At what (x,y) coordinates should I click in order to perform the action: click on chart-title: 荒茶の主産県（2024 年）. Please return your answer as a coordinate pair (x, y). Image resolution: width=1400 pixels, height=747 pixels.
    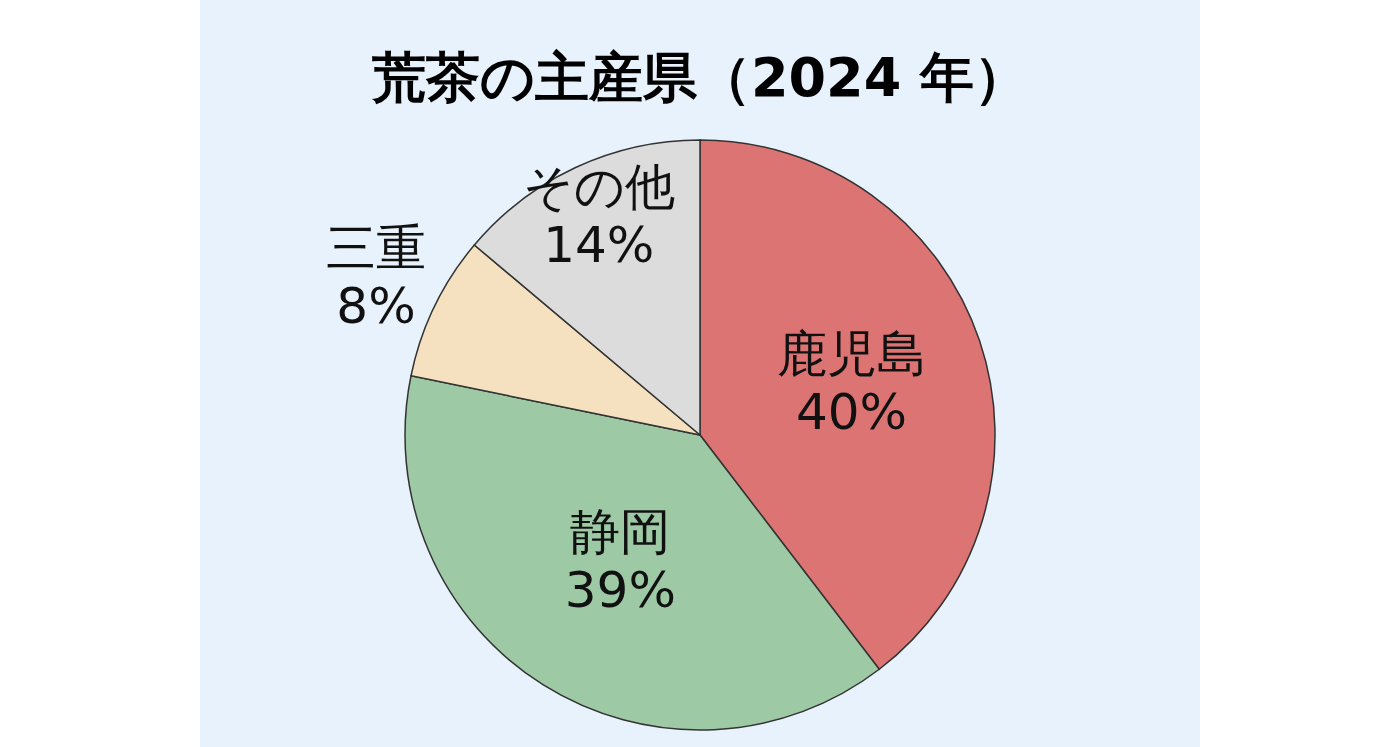
    Looking at the image, I should click on (699, 77).